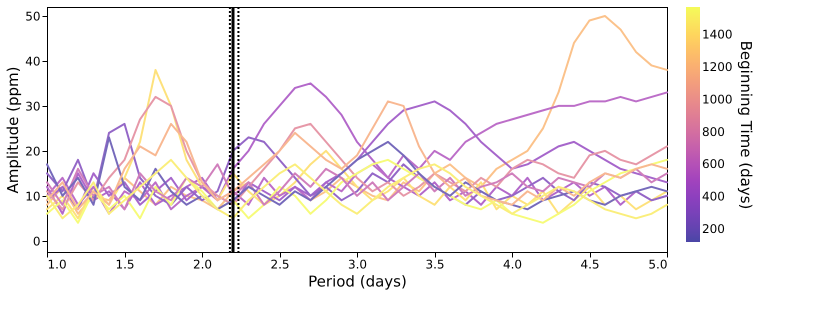 Image resolution: width=831 pixels, height=324 pixels. What do you see at coordinates (717, 99) in the screenshot?
I see `color-bar-label: 1000` at bounding box center [717, 99].